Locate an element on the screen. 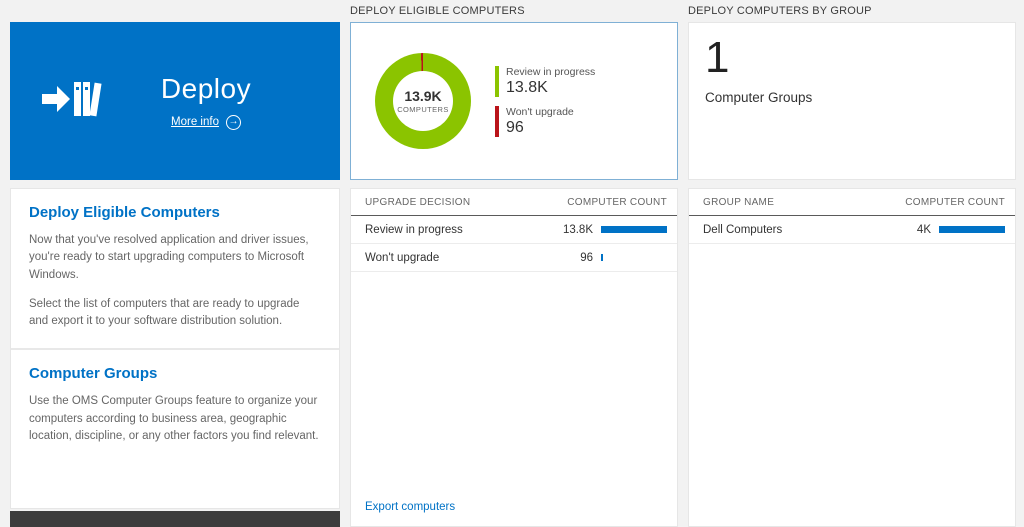 This screenshot has width=1024, height=527. row-label: Won't upgrade is located at coordinates (402, 257).